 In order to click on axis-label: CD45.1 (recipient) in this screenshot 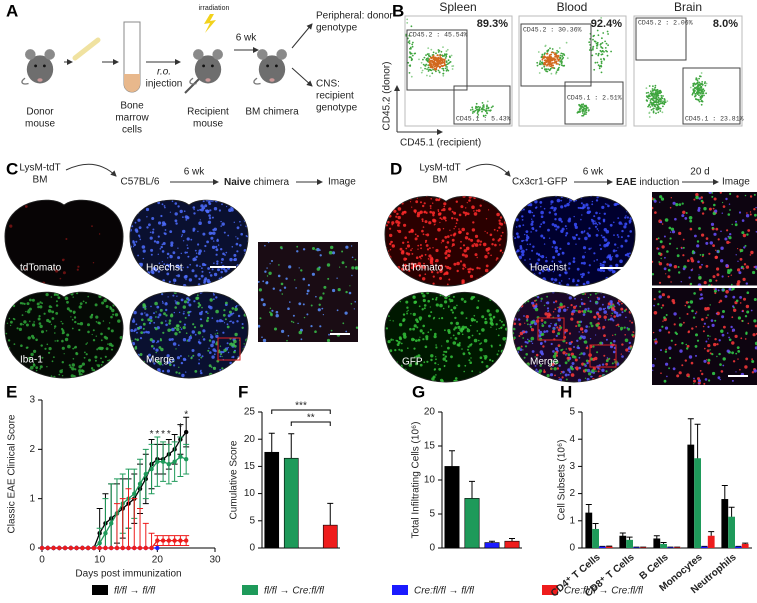, I will do `click(440, 143)`.